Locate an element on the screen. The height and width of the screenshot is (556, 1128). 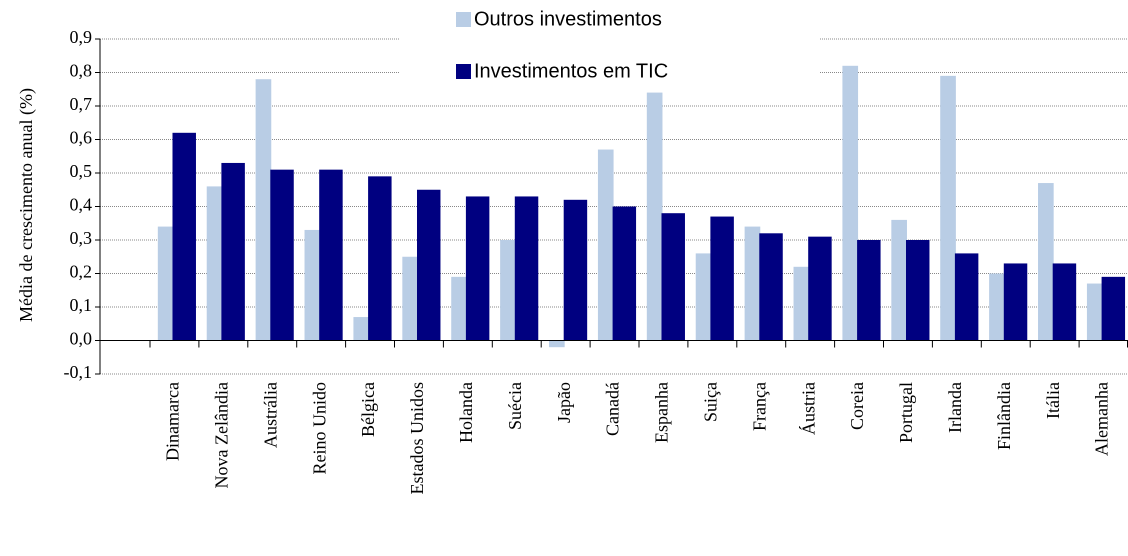
x-tick-label: França is located at coordinates (759, 406).